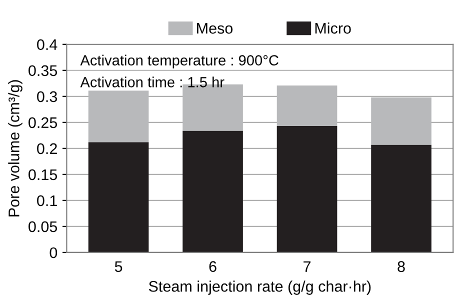  I want to click on legend-label: Micro, so click(333, 28).